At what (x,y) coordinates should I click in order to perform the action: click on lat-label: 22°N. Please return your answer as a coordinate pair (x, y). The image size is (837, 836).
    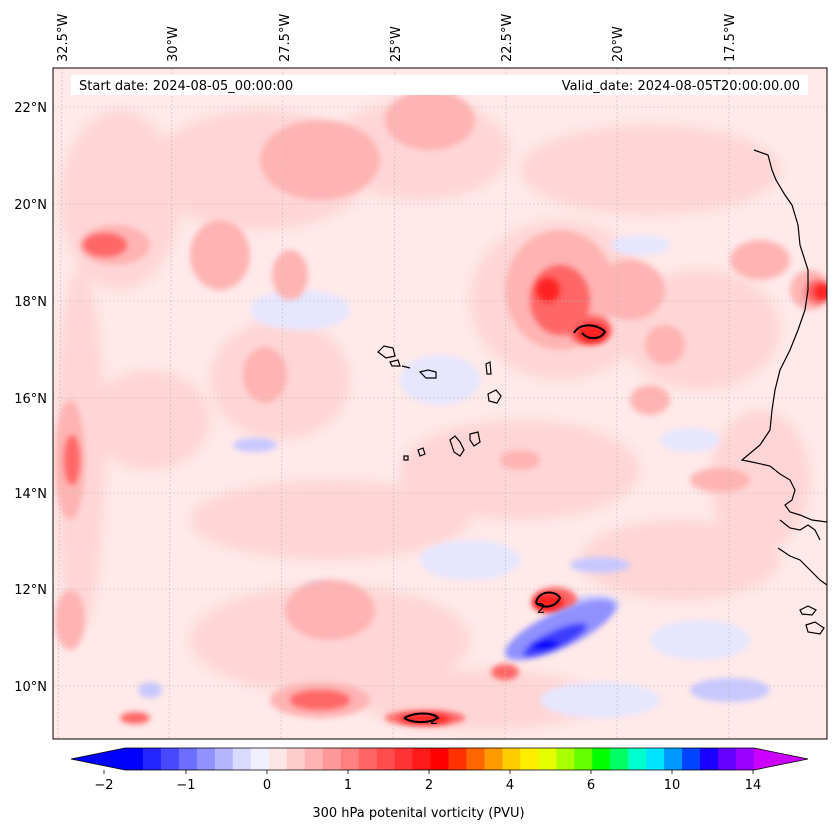
    Looking at the image, I should click on (30, 108).